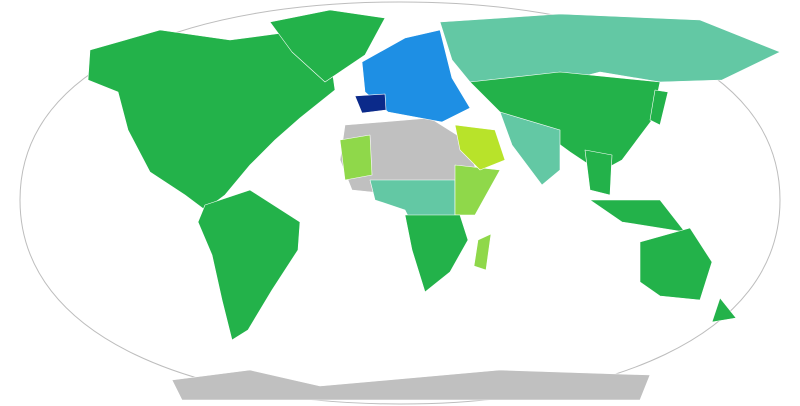  Describe the element at coordinates (530, 148) in the screenshot. I see `region-south-asia` at that location.